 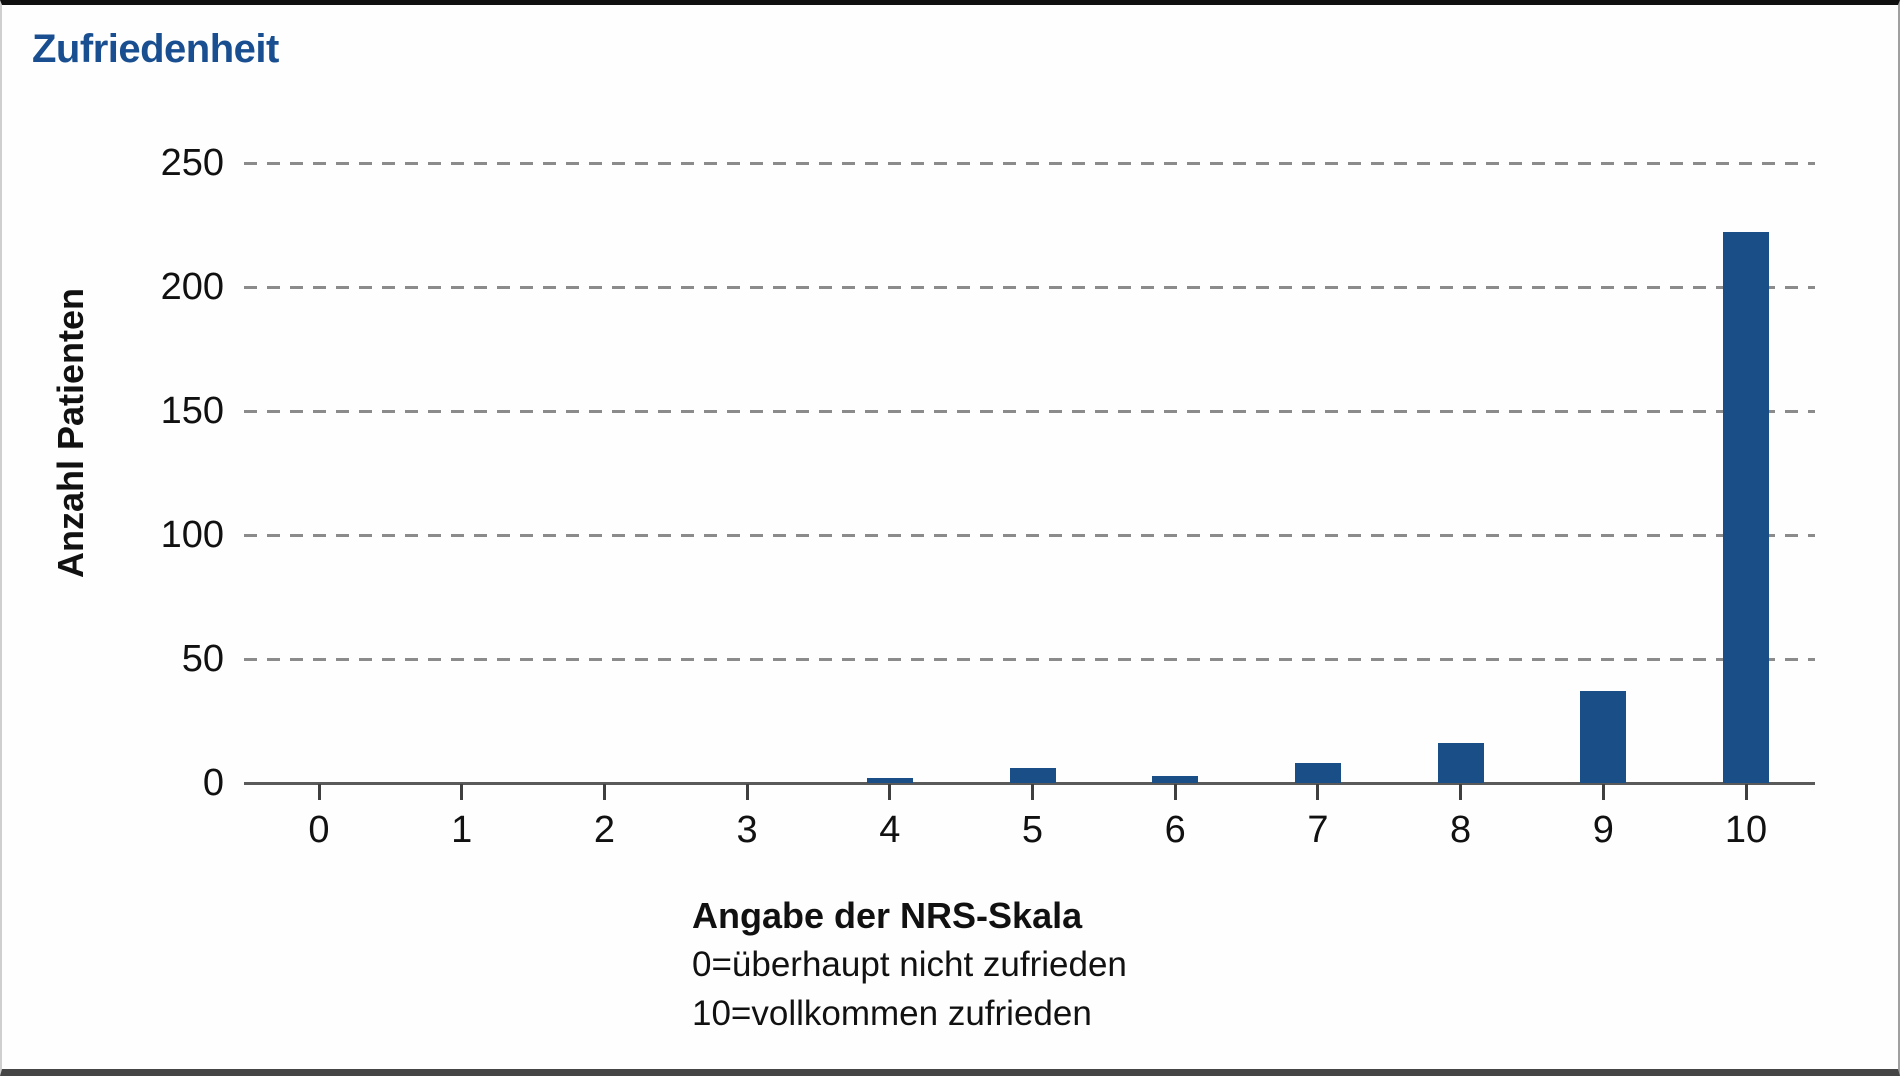 What do you see at coordinates (747, 830) in the screenshot?
I see `x-tick-label-3: 3` at bounding box center [747, 830].